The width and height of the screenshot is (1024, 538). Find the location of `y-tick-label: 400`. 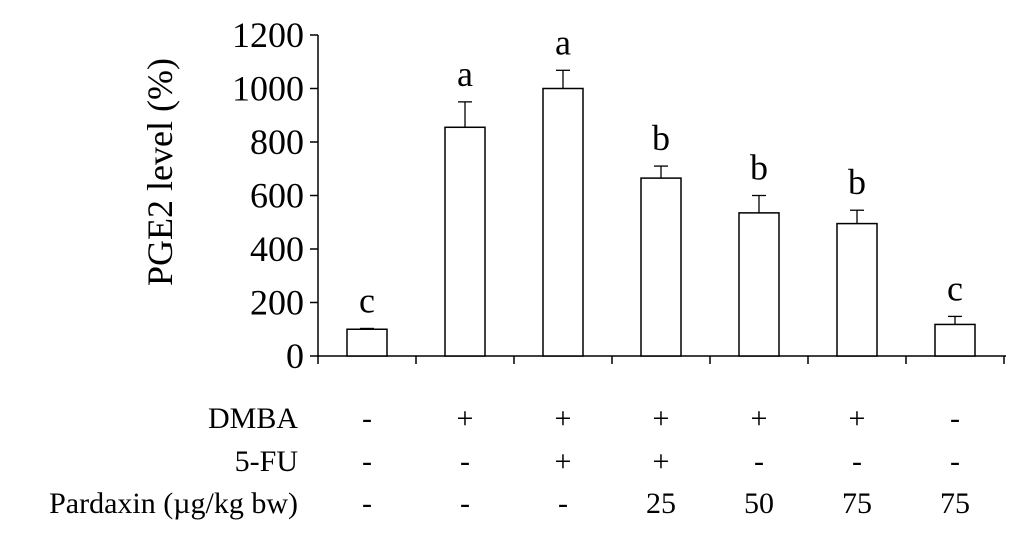

y-tick-label: 400 is located at coordinates (277, 249).